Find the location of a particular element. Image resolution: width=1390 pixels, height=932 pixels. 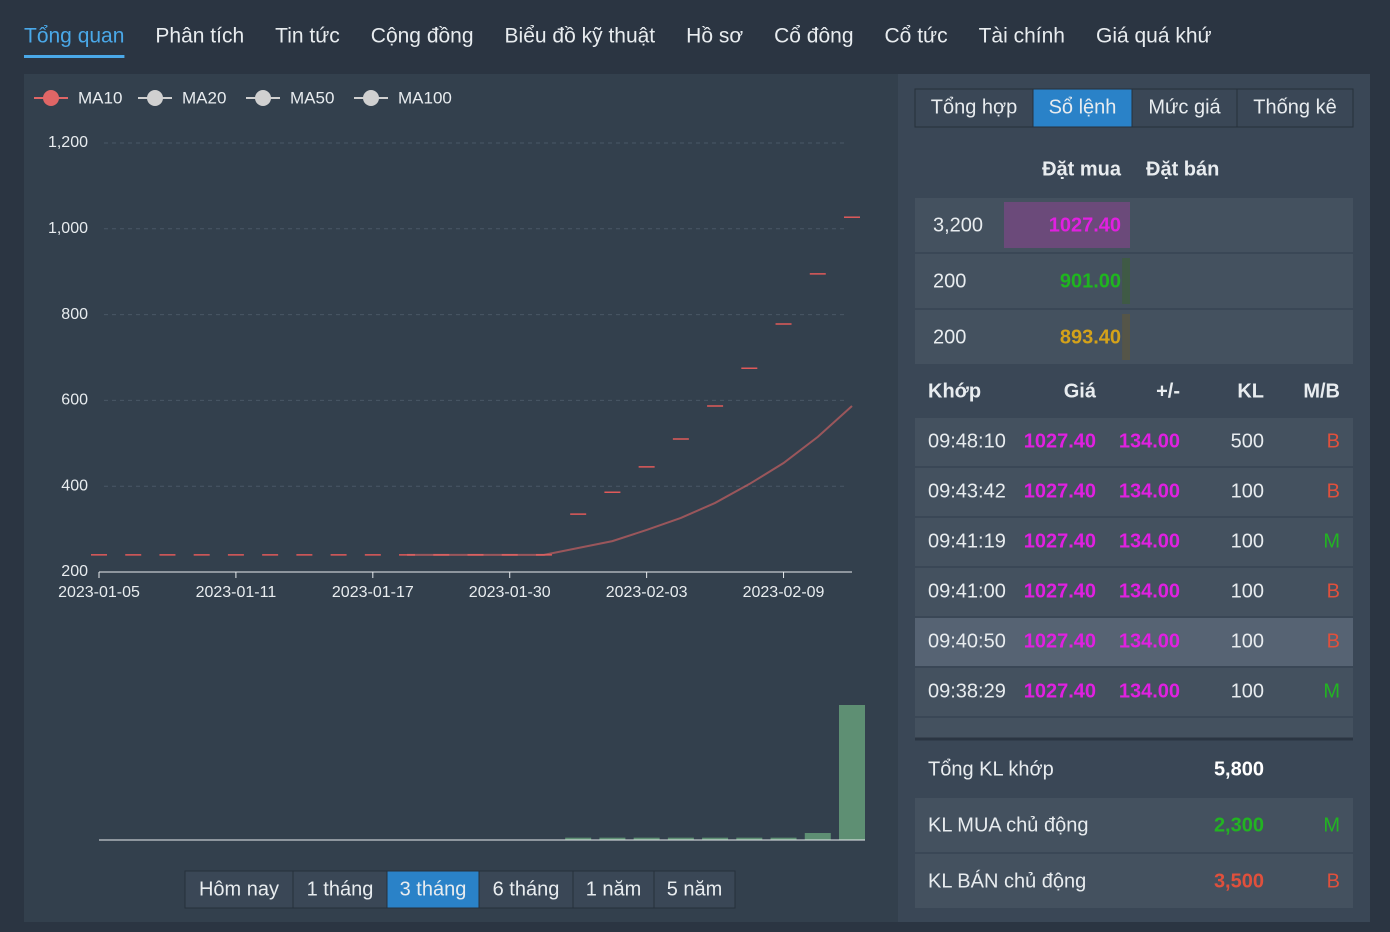

total-label: KL MUA chủ động is located at coordinates (1008, 825).